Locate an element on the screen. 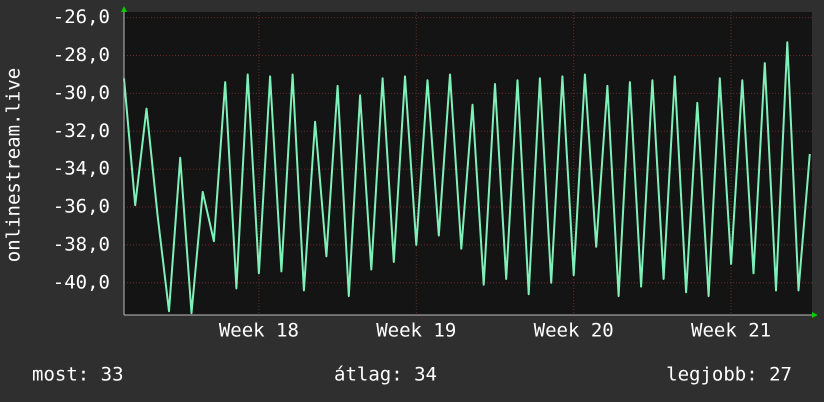 The height and width of the screenshot is (402, 824). x-tick-label: Week 19 is located at coordinates (416, 331).